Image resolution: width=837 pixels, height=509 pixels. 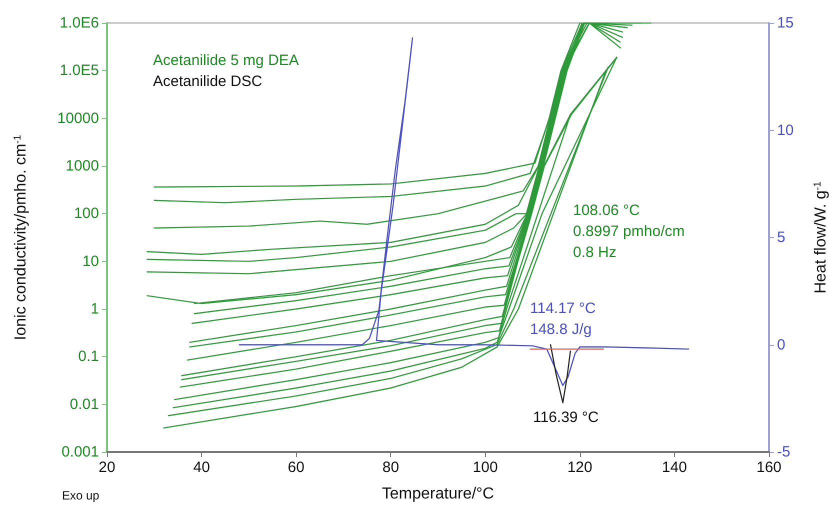 I want to click on x-tick-label: 160, so click(x=769, y=467).